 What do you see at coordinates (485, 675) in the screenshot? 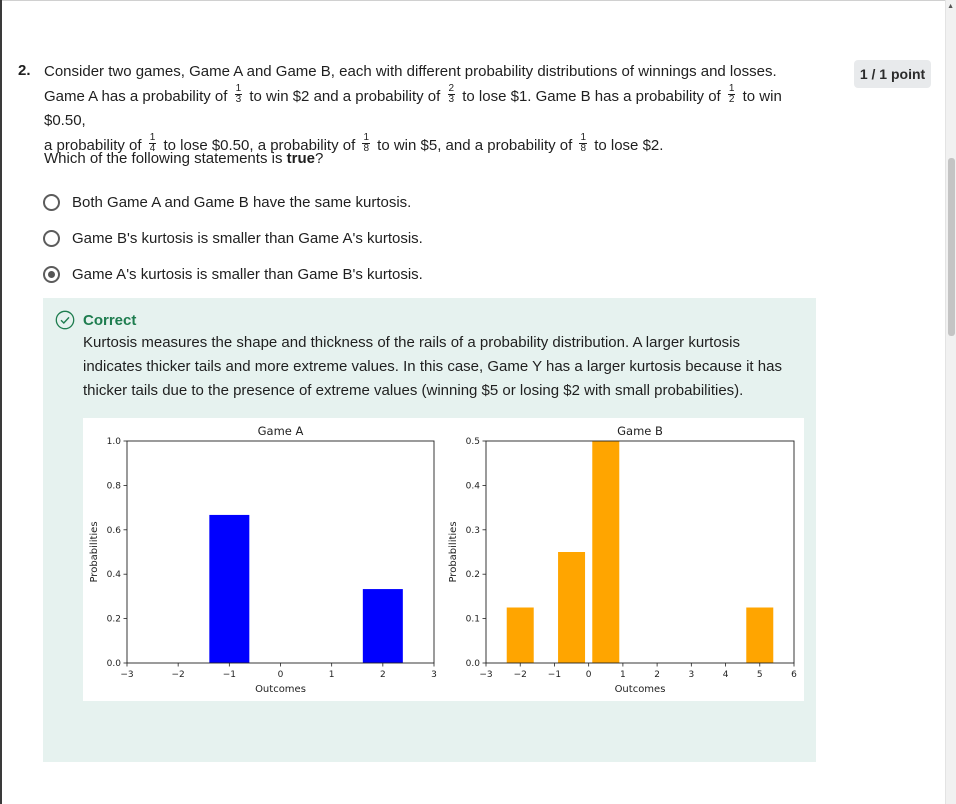
I see `chart-2-xtick-label: −3` at bounding box center [485, 675].